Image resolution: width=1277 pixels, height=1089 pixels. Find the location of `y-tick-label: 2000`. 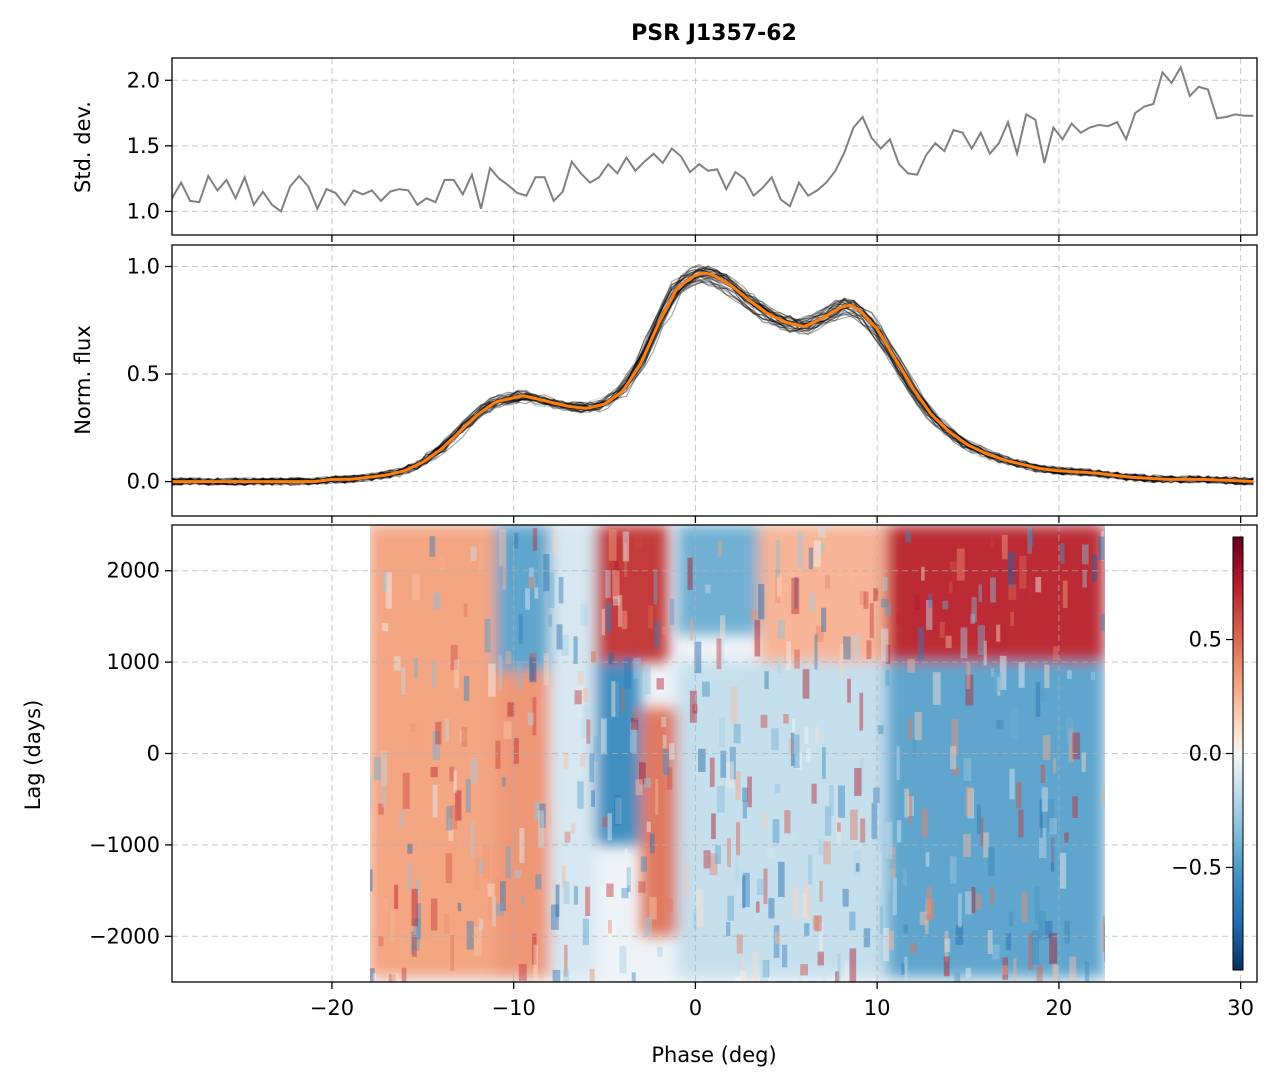

y-tick-label: 2000 is located at coordinates (133, 571).